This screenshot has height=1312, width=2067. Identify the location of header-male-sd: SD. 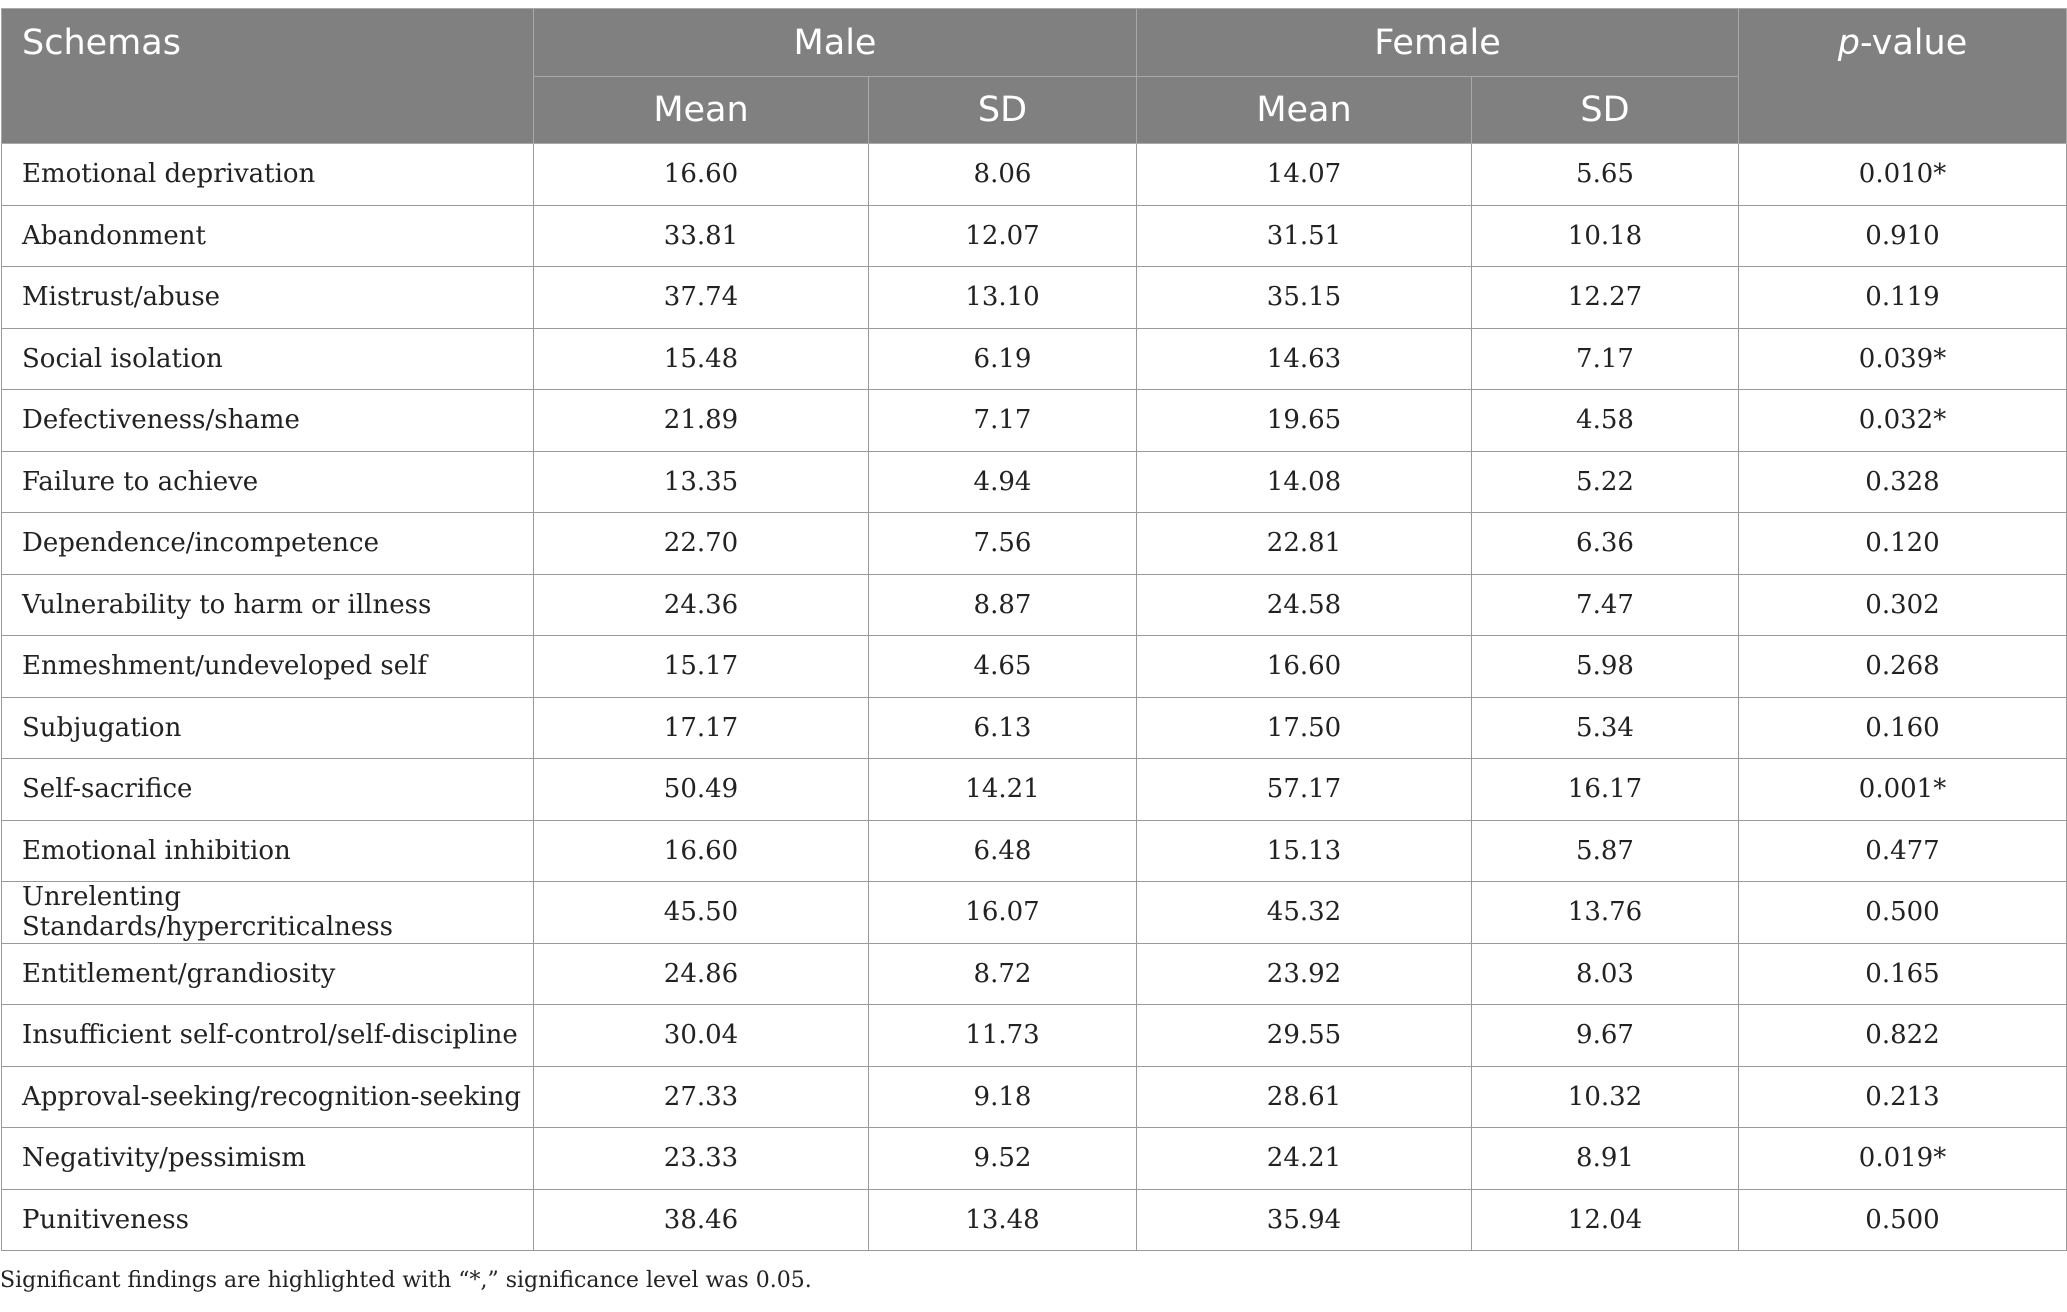
(1002, 110).